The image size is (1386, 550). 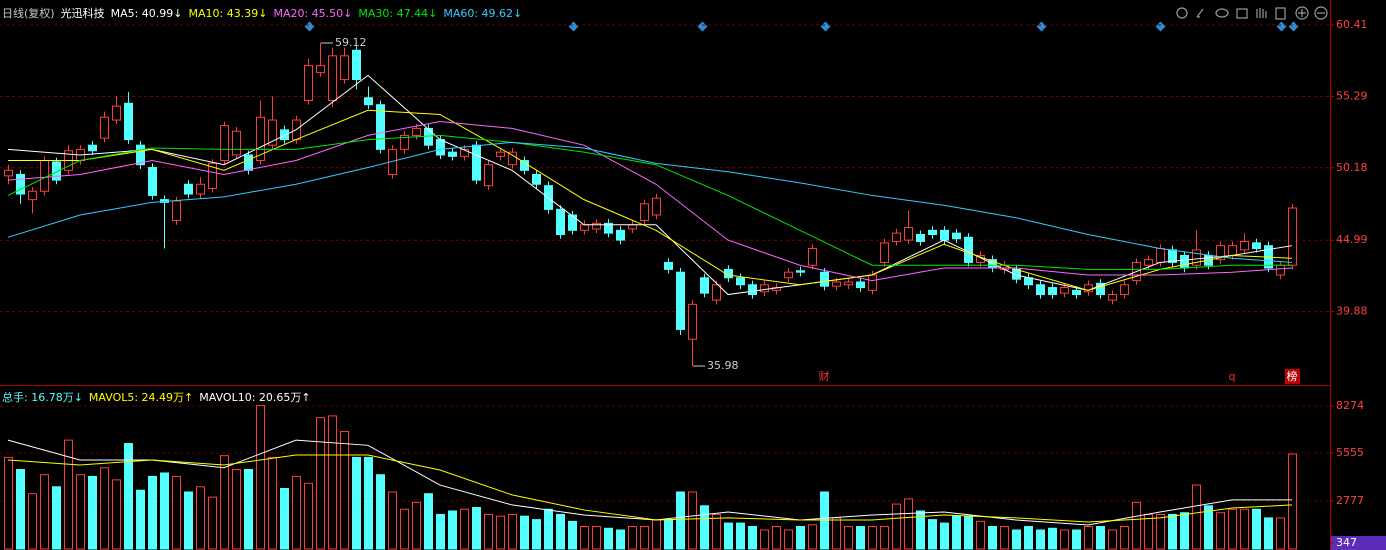 I want to click on draw-icon, so click(x=1200, y=13).